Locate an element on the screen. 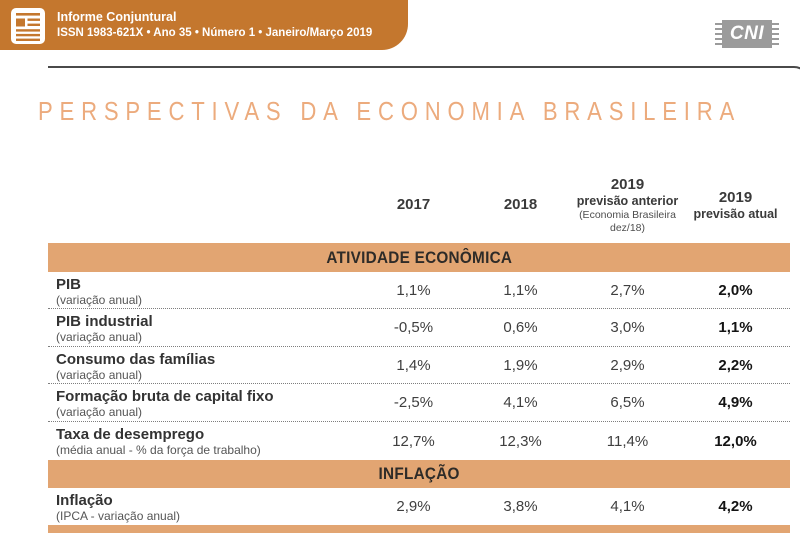 This screenshot has width=800, height=533. column-header-2018: 2018 is located at coordinates (520, 205).